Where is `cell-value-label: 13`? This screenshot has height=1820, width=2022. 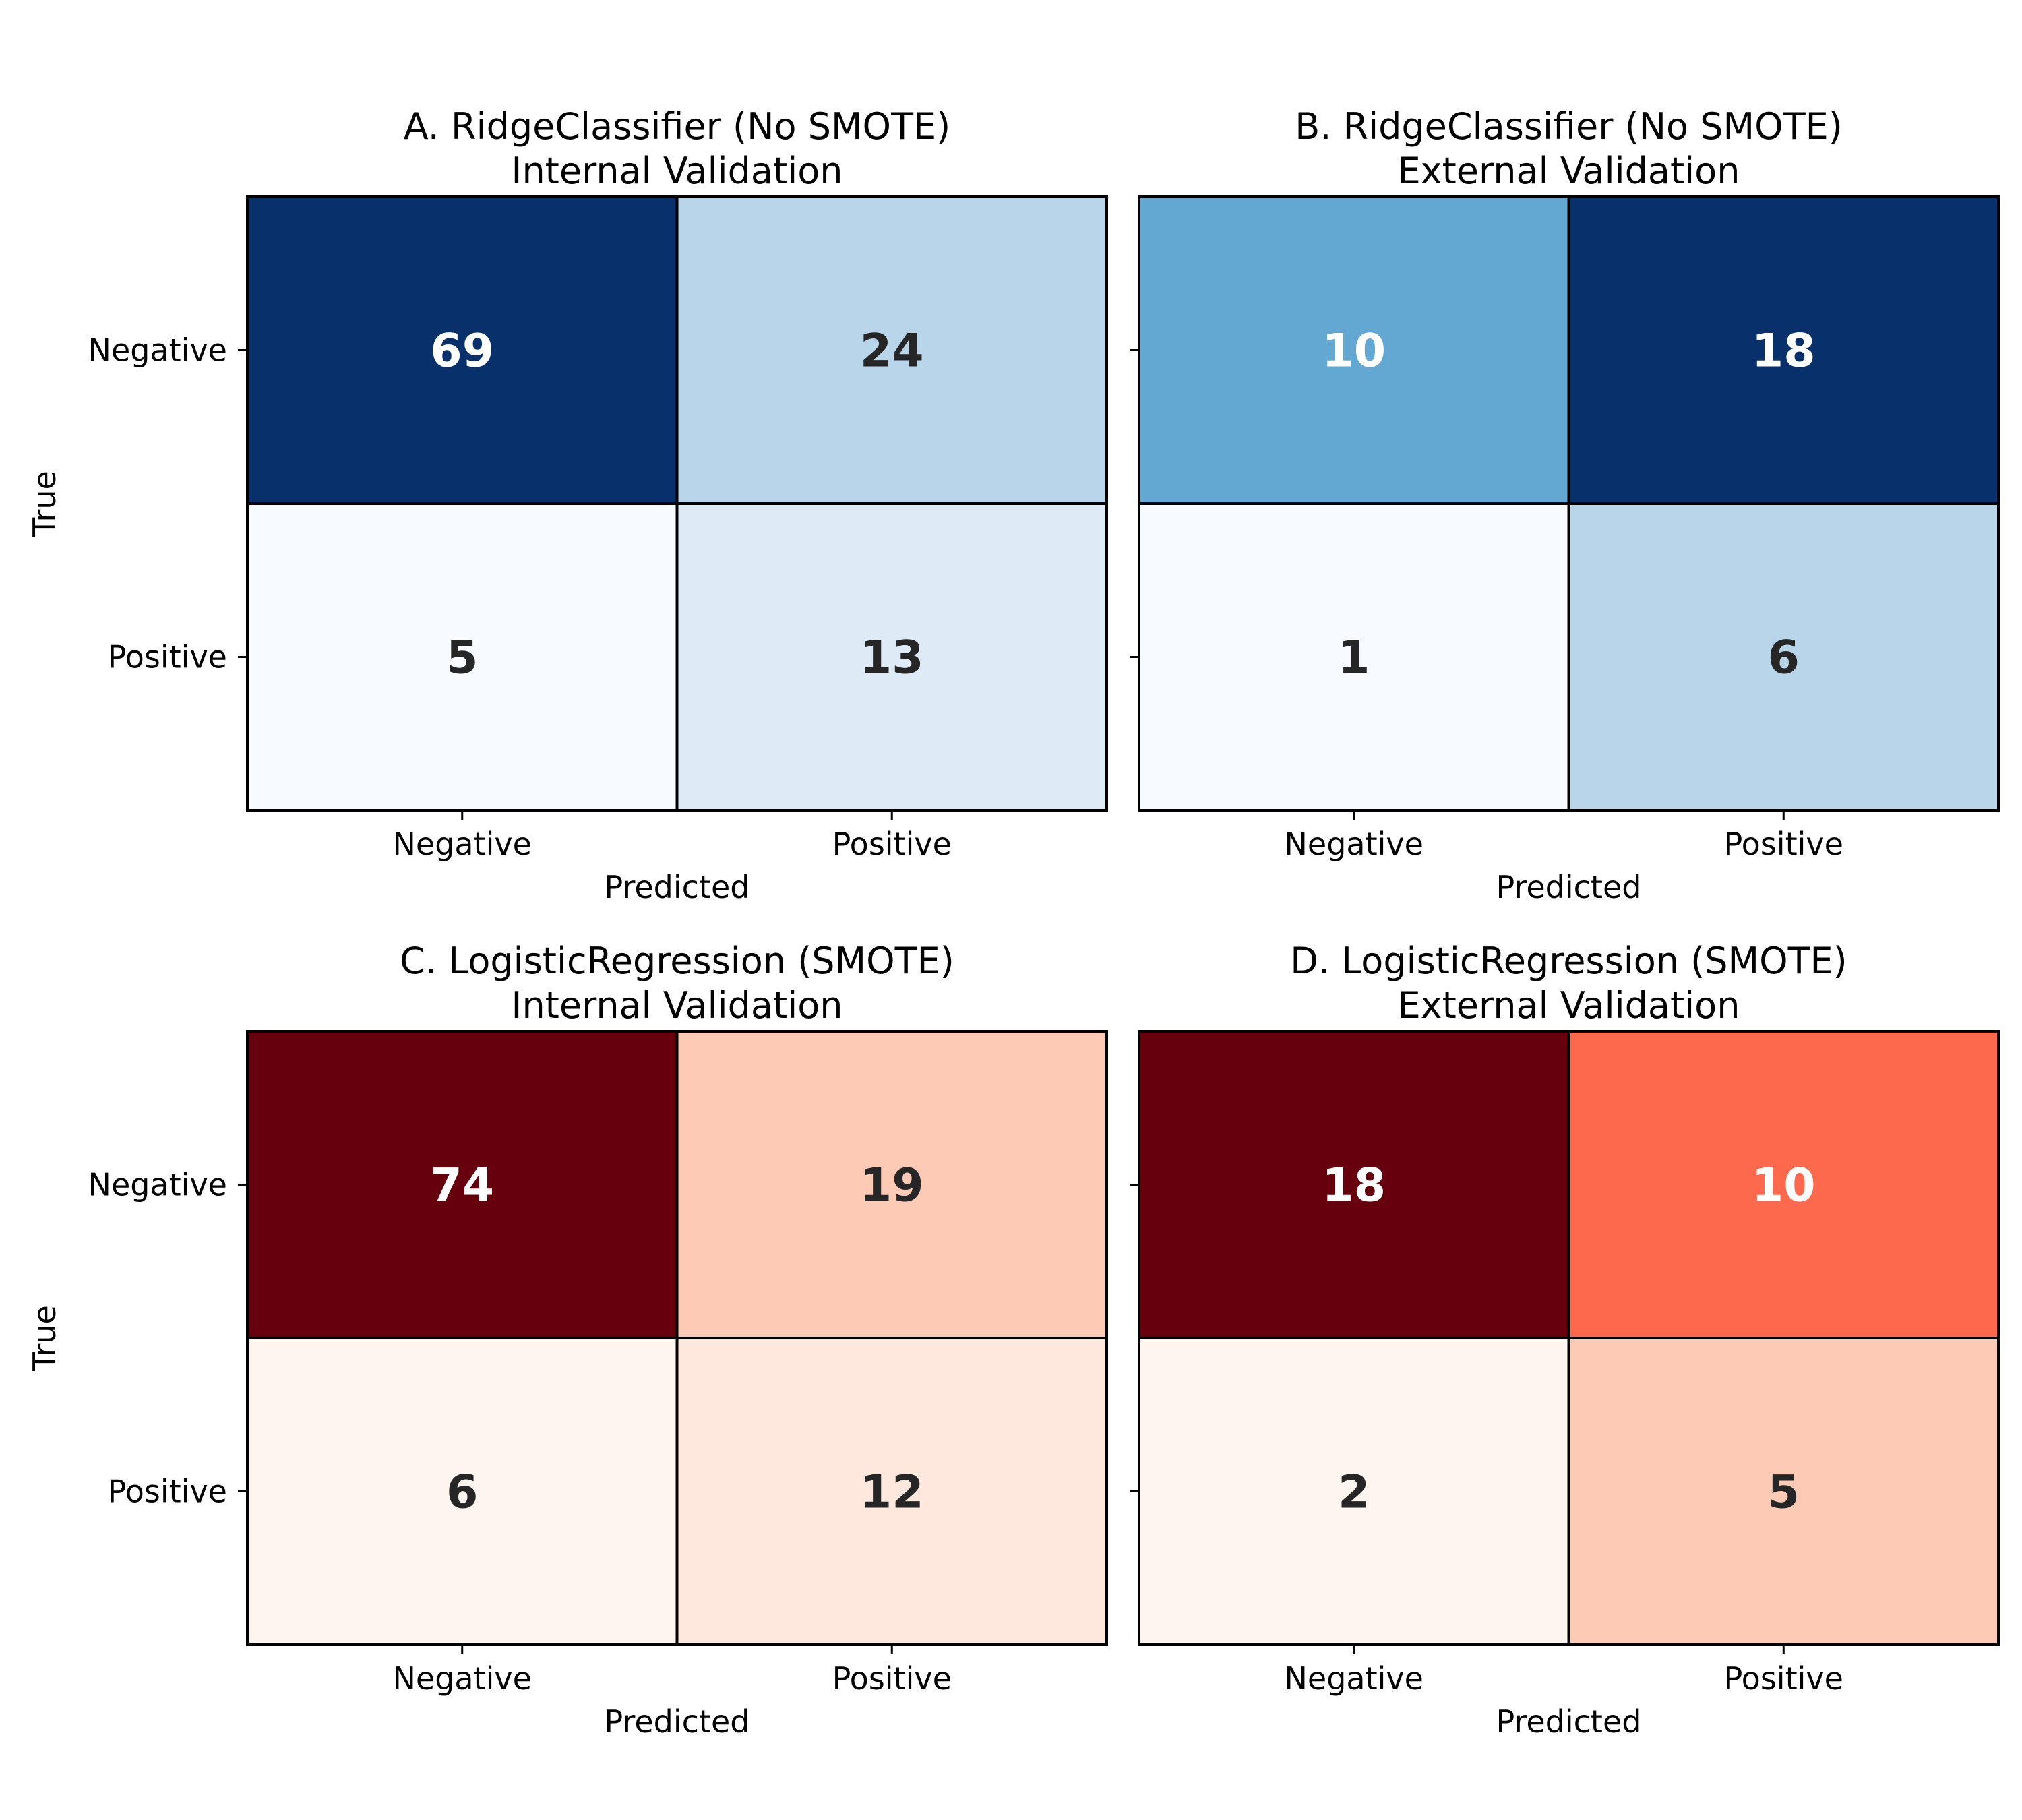
cell-value-label: 13 is located at coordinates (892, 658).